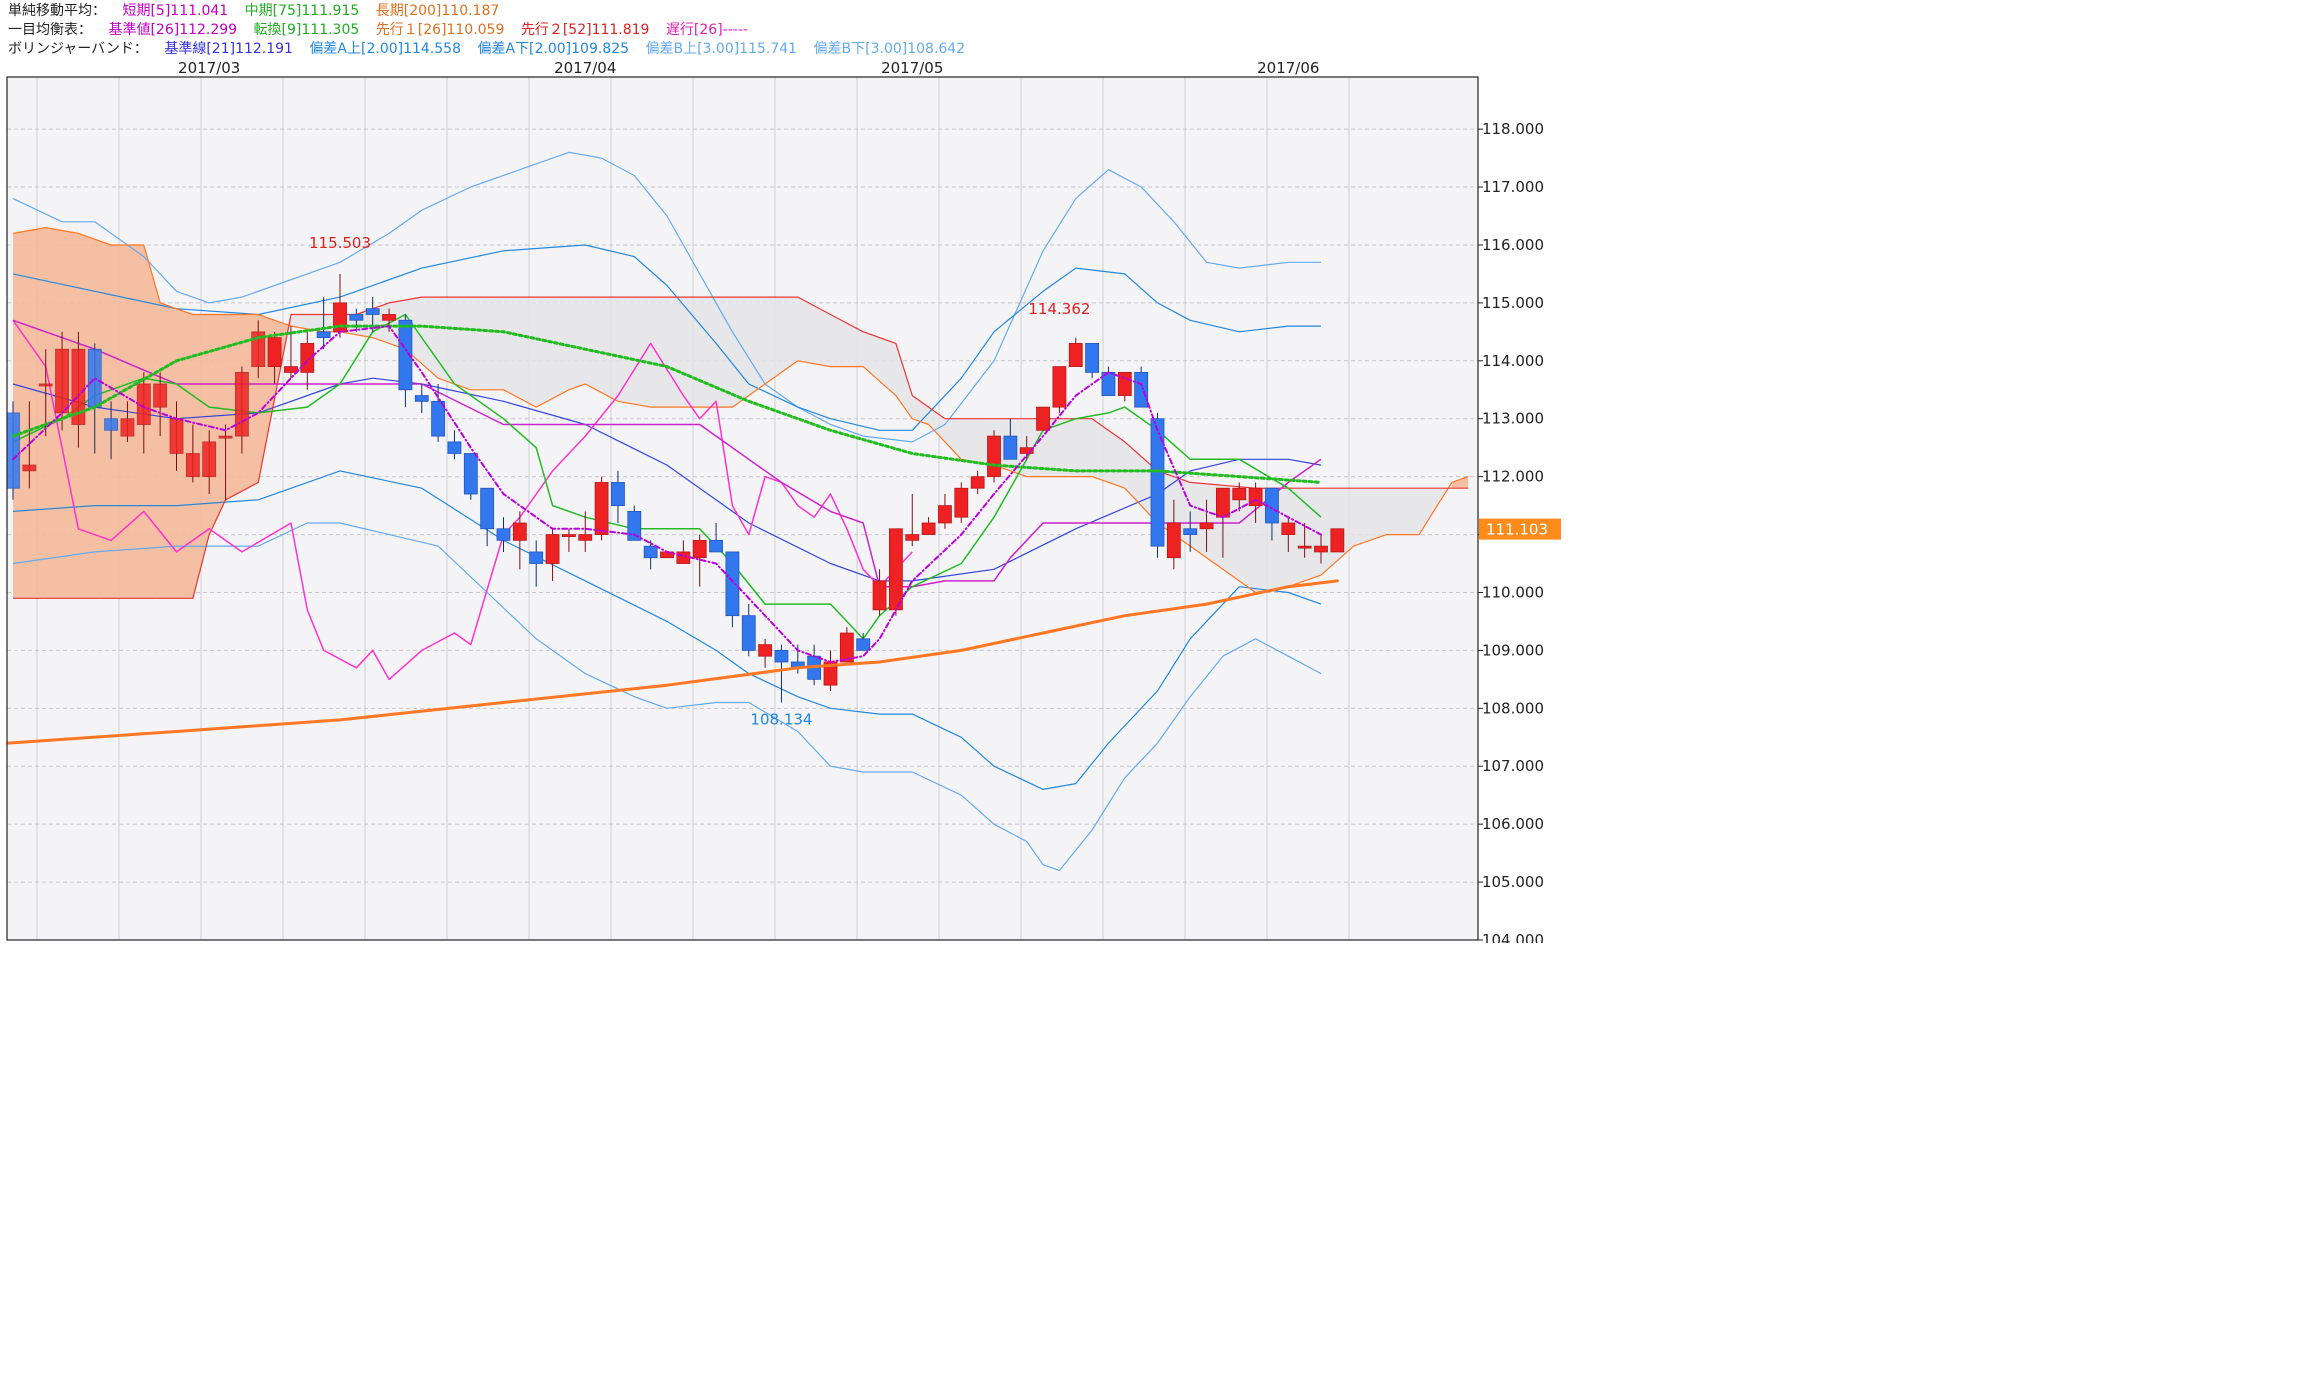 The height and width of the screenshot is (1392, 2314). What do you see at coordinates (1288, 68) in the screenshot?
I see `month-label: 2017/06` at bounding box center [1288, 68].